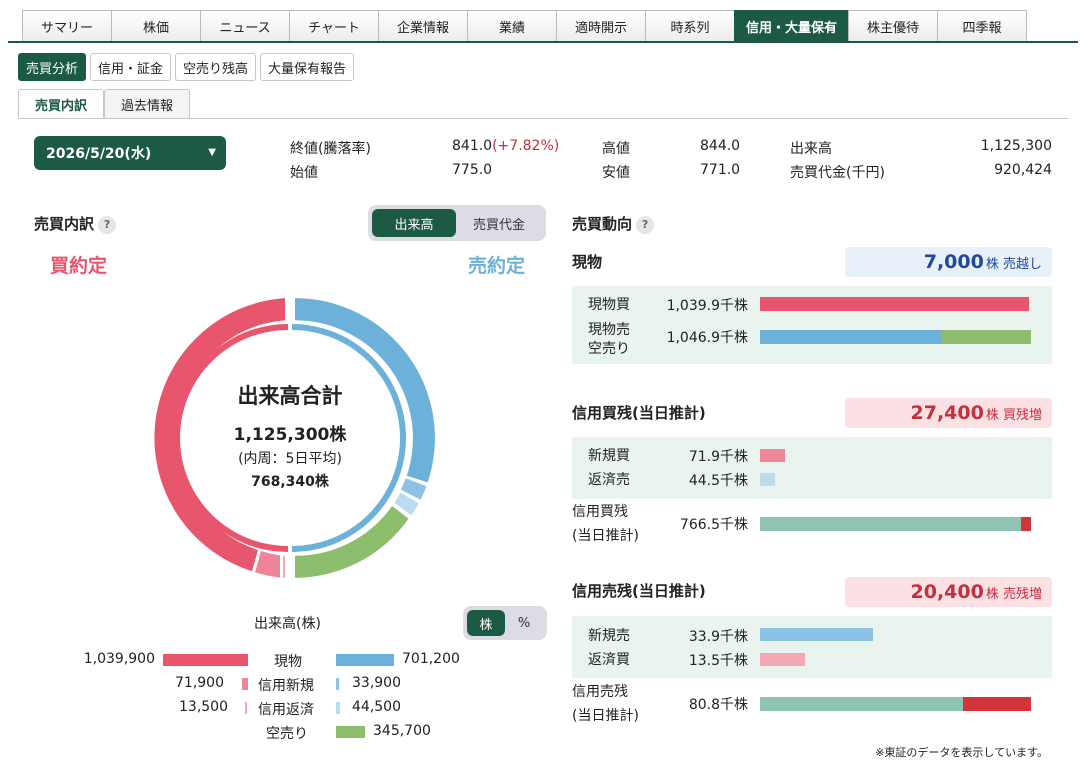  I want to click on volume-value: 1,125,300, so click(1016, 146).